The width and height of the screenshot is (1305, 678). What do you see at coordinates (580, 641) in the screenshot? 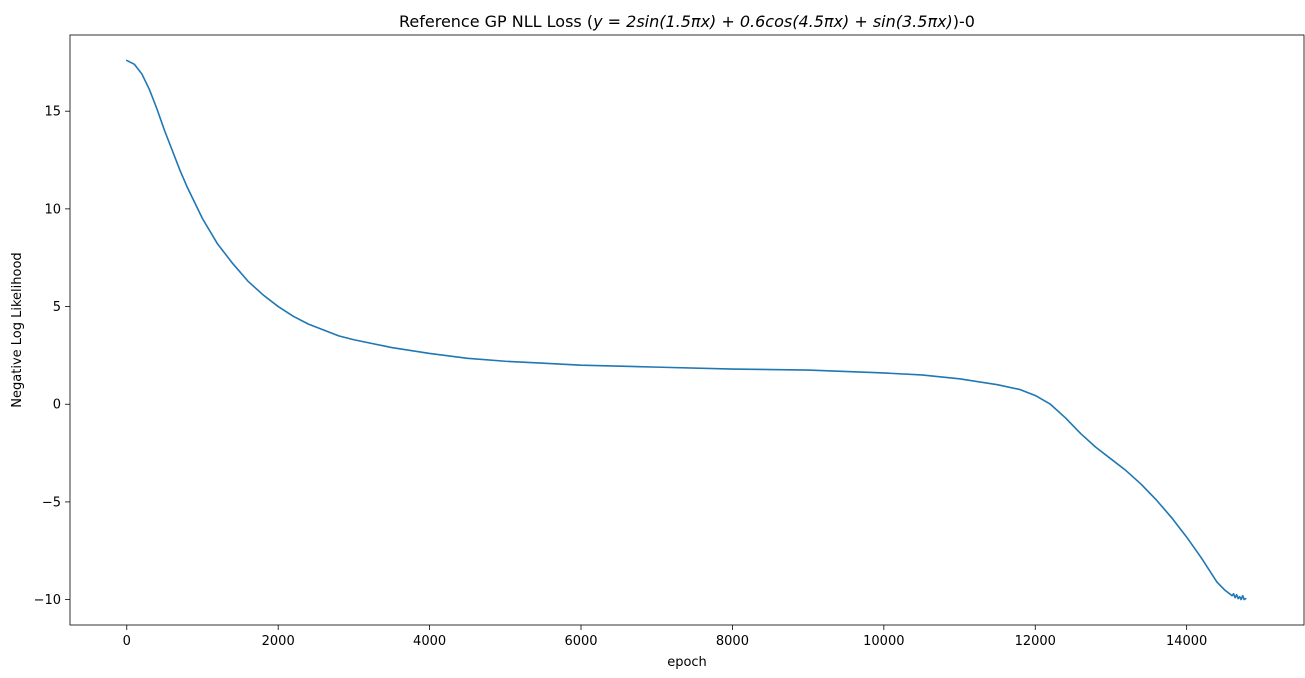
I see `x-tick-label: 6000` at bounding box center [580, 641].